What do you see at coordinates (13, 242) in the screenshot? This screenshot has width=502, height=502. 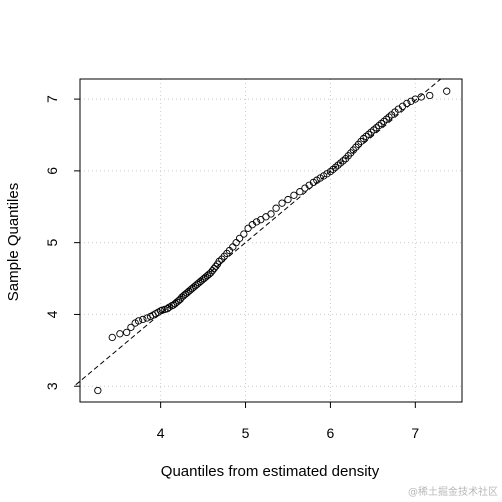 I see `y-axis-label: Sample Quantiles` at bounding box center [13, 242].